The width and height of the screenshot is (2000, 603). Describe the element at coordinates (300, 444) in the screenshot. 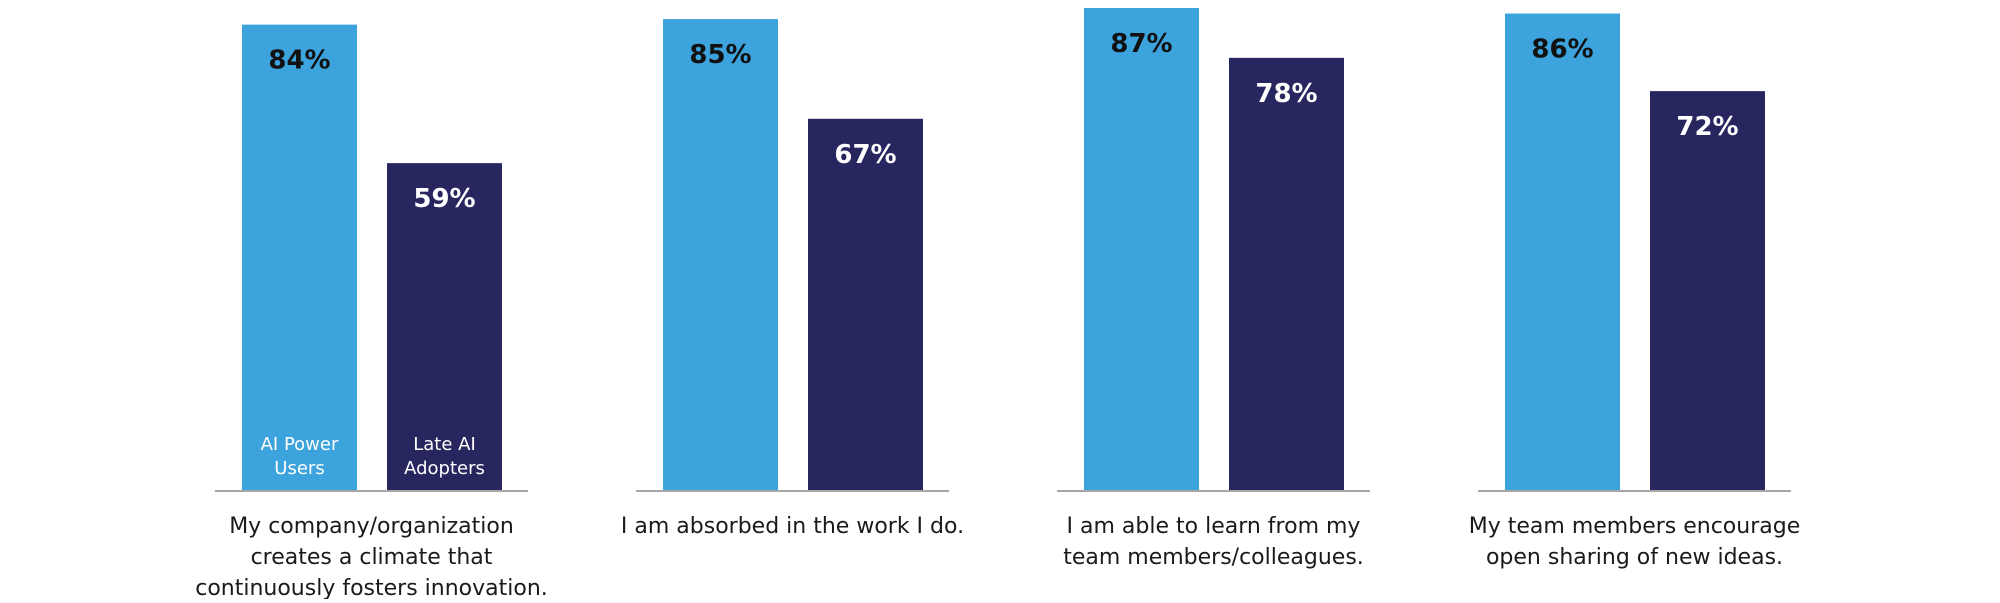

I see `series-label: AI Power` at that location.